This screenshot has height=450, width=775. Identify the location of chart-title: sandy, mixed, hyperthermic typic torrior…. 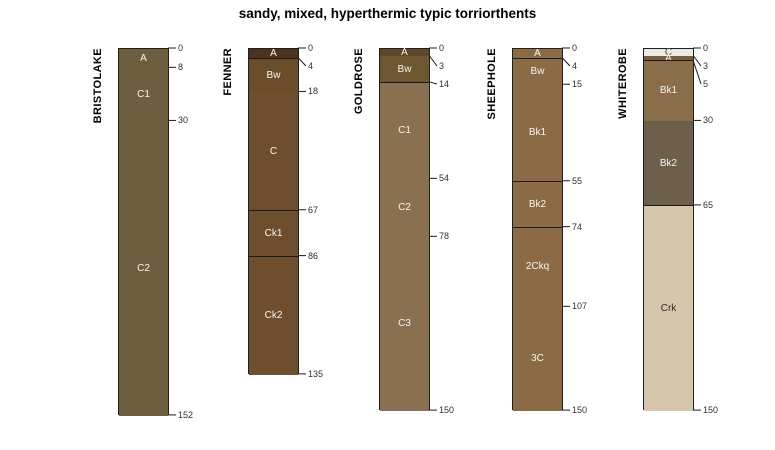
(387, 13).